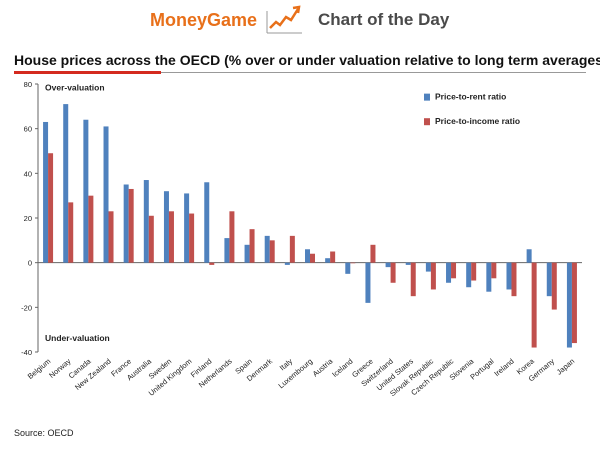  Describe the element at coordinates (323, 367) in the screenshot. I see `category-label: Austria` at that location.